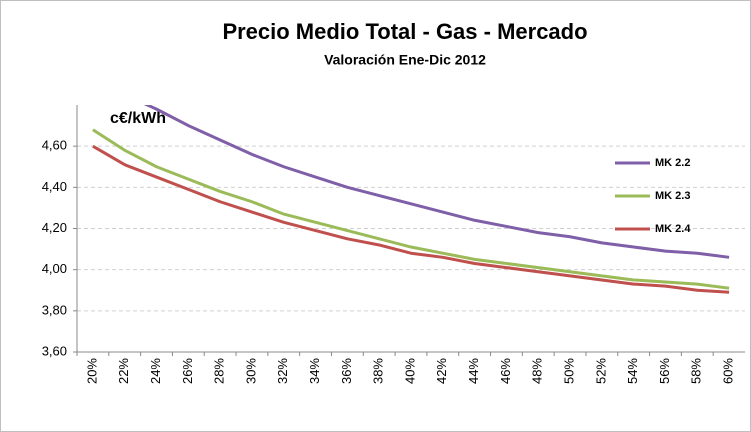 The height and width of the screenshot is (432, 751). What do you see at coordinates (473, 371) in the screenshot?
I see `x-tick-label: 44%` at bounding box center [473, 371].